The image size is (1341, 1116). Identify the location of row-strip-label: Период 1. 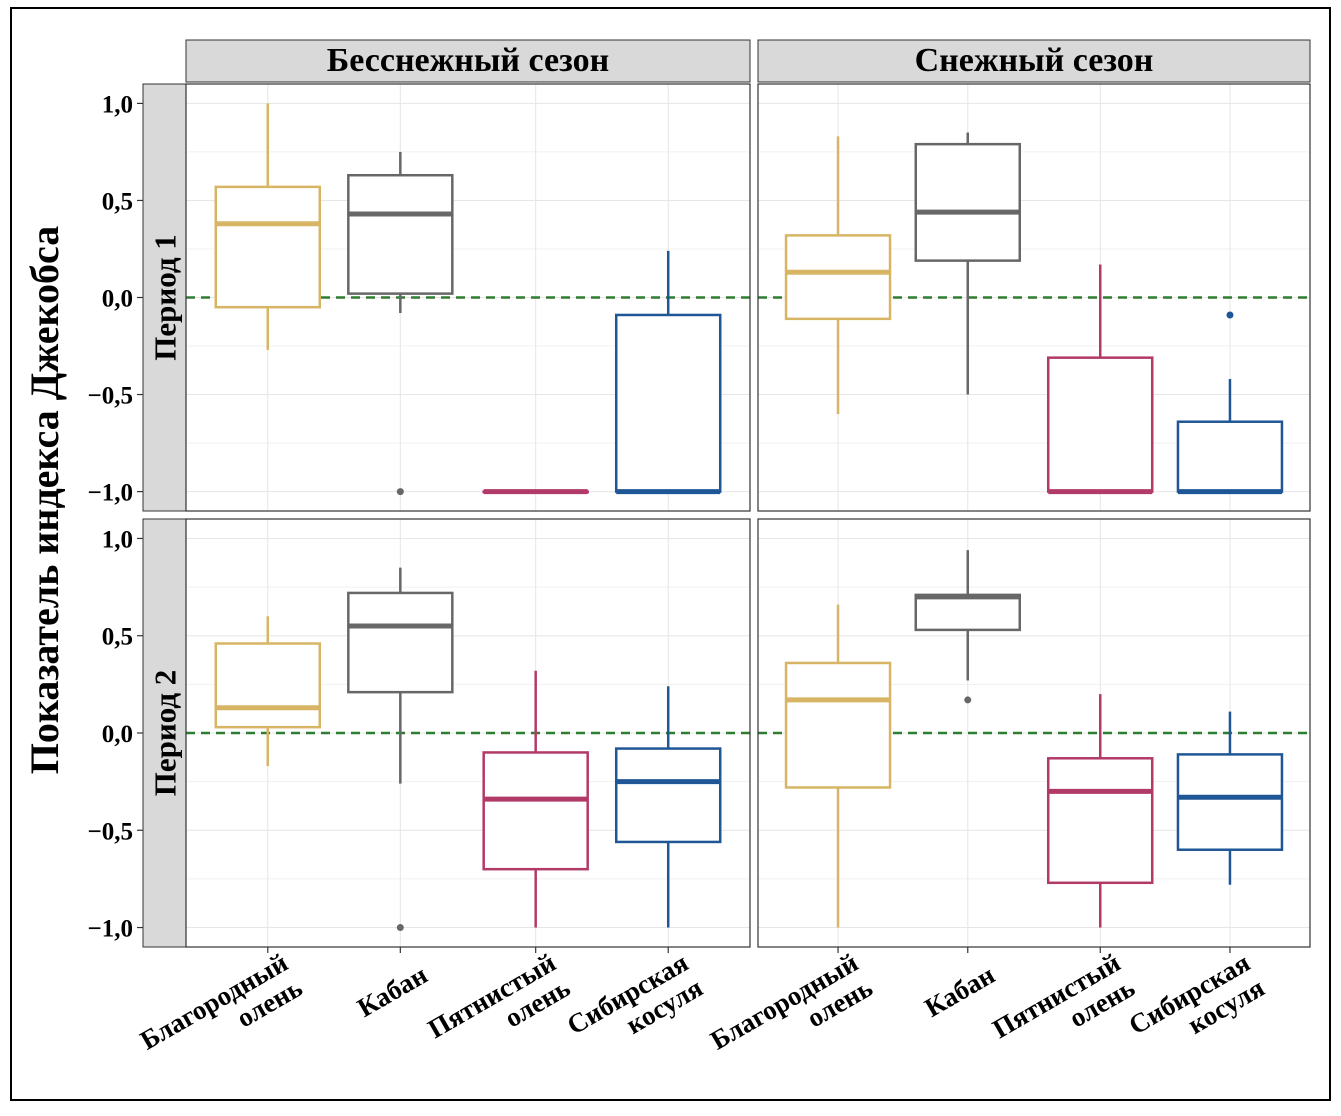
(165, 297).